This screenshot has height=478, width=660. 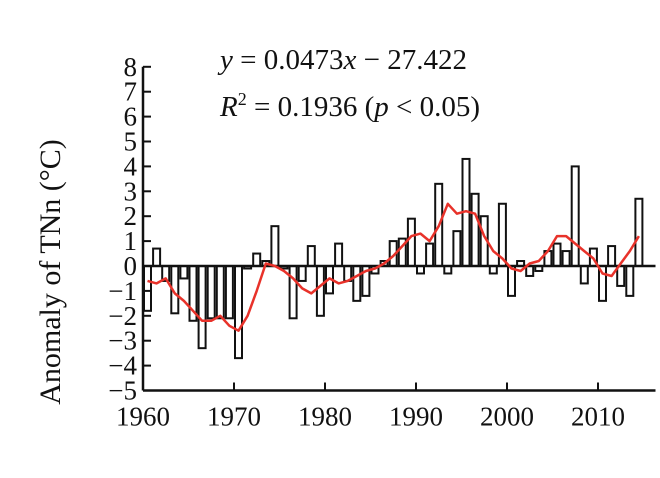 What do you see at coordinates (225, 60) in the screenshot?
I see `equation-y-var: y` at bounding box center [225, 60].